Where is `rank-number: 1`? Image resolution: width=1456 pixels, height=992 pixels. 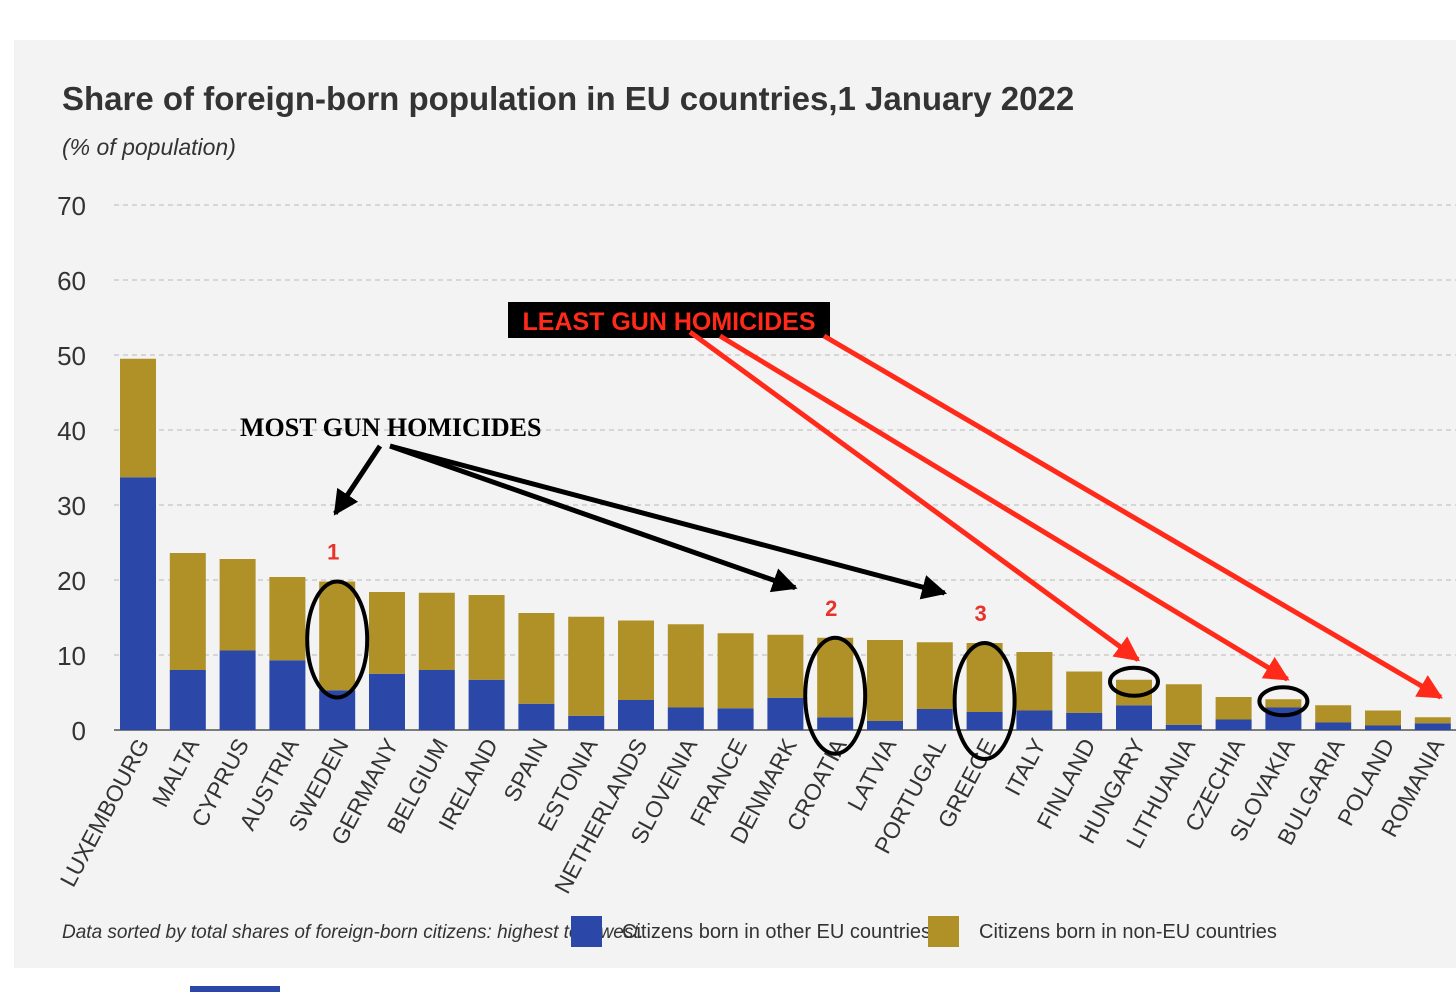 rank-number: 1 is located at coordinates (333, 552).